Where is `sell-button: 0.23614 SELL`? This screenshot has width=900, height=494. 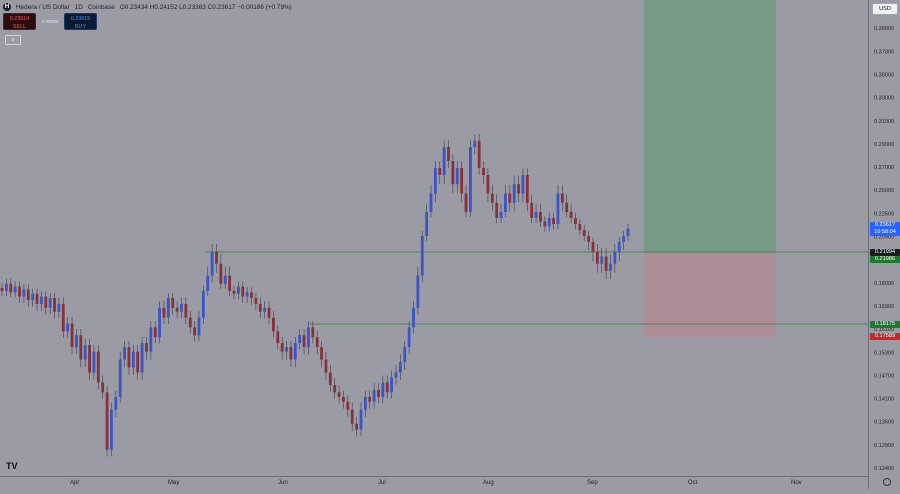
sell-button: 0.23614 SELL is located at coordinates (19, 21).